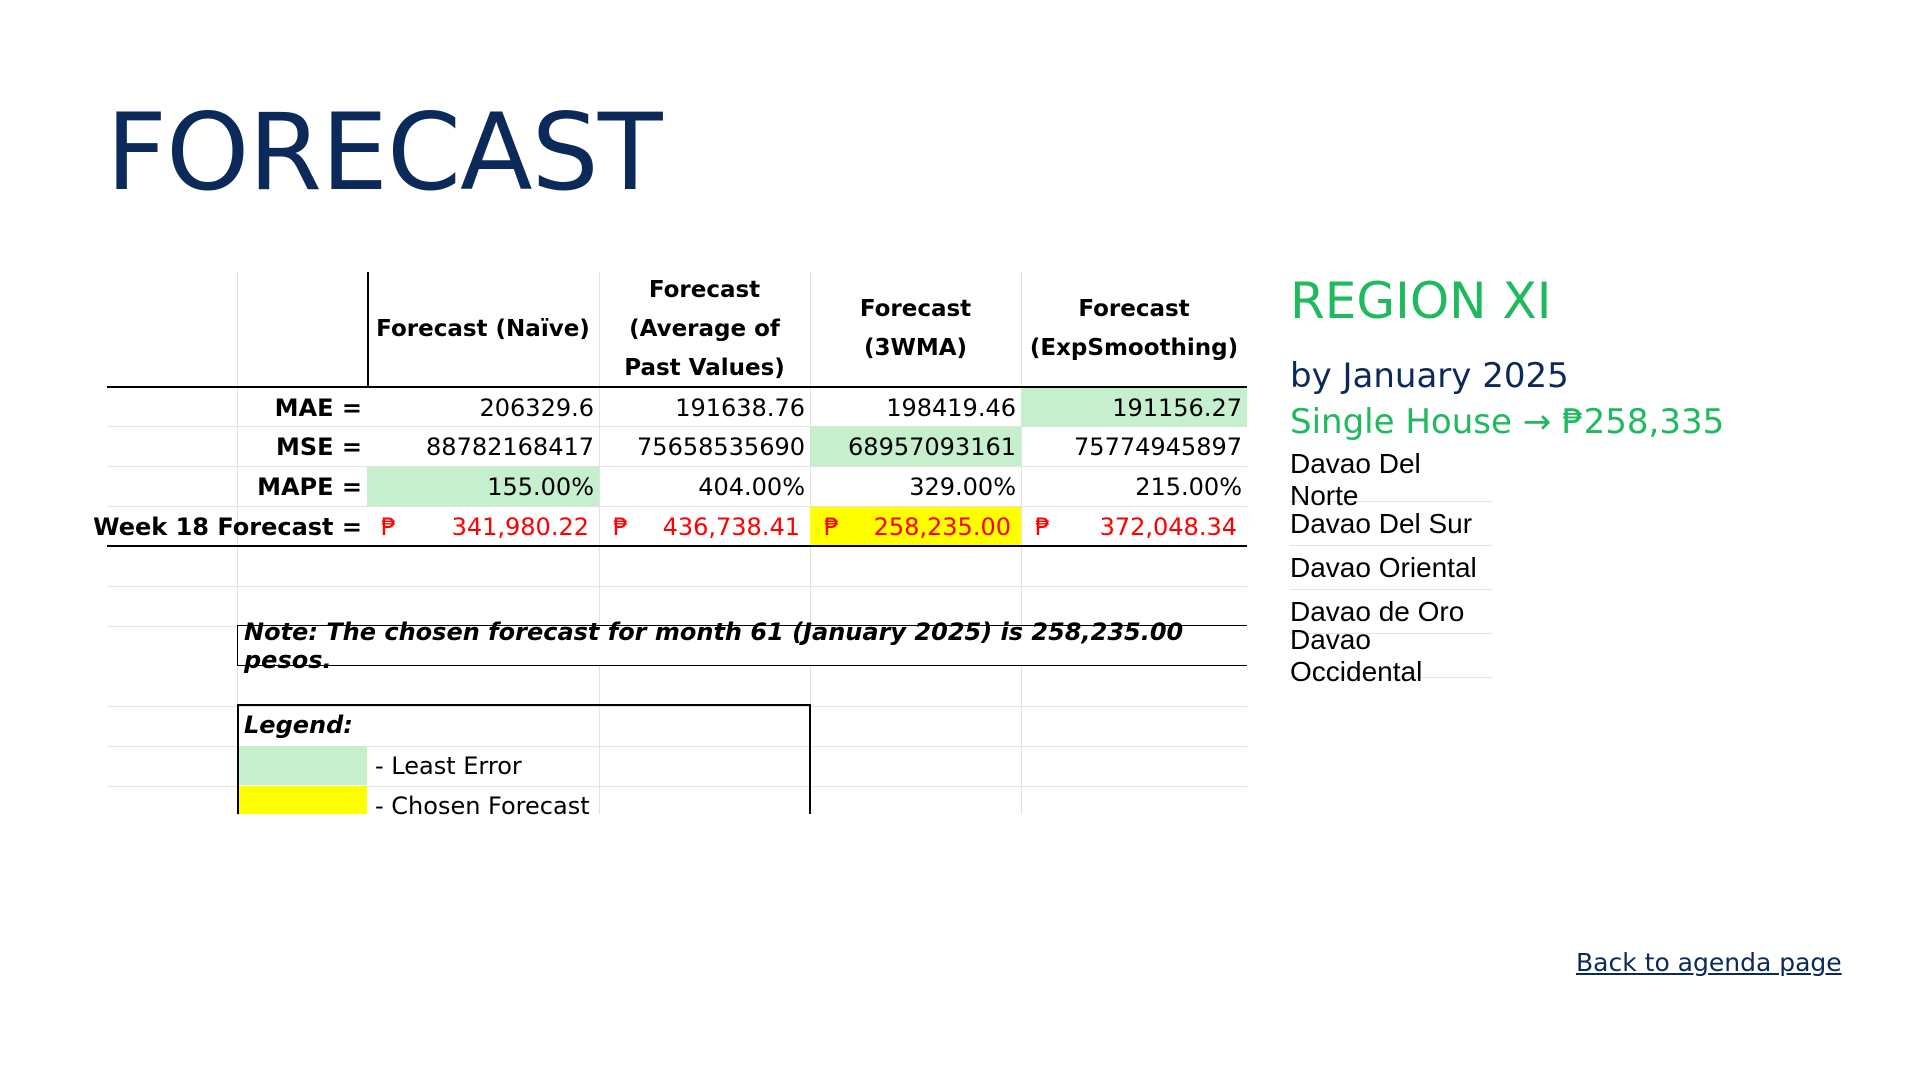 This screenshot has width=1920, height=1080. What do you see at coordinates (962, 486) in the screenshot?
I see `table-cell: 329.00%` at bounding box center [962, 486].